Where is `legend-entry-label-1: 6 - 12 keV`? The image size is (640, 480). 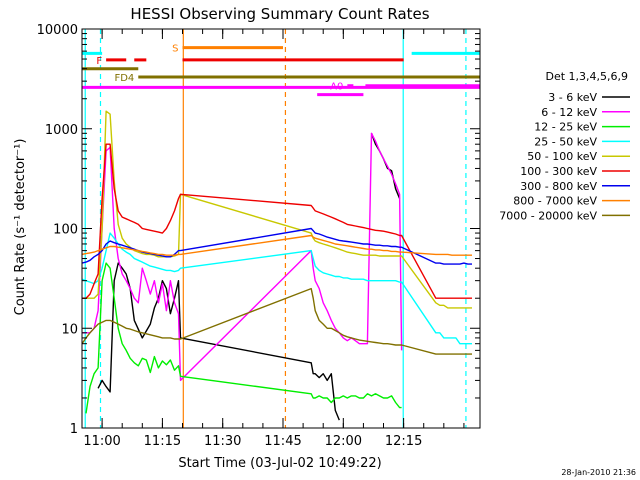 legend-entry-label-1: 6 - 12 keV is located at coordinates (569, 112).